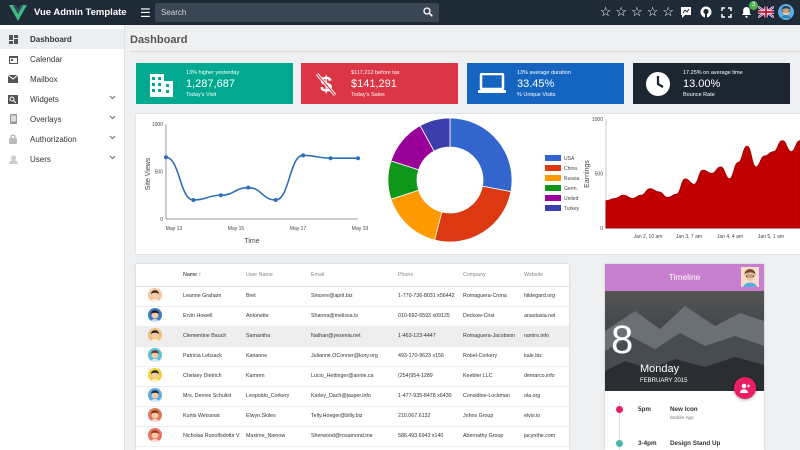 The width and height of the screenshot is (800, 450). Describe the element at coordinates (53, 139) in the screenshot. I see `sidebar-item-label: Authorization` at that location.